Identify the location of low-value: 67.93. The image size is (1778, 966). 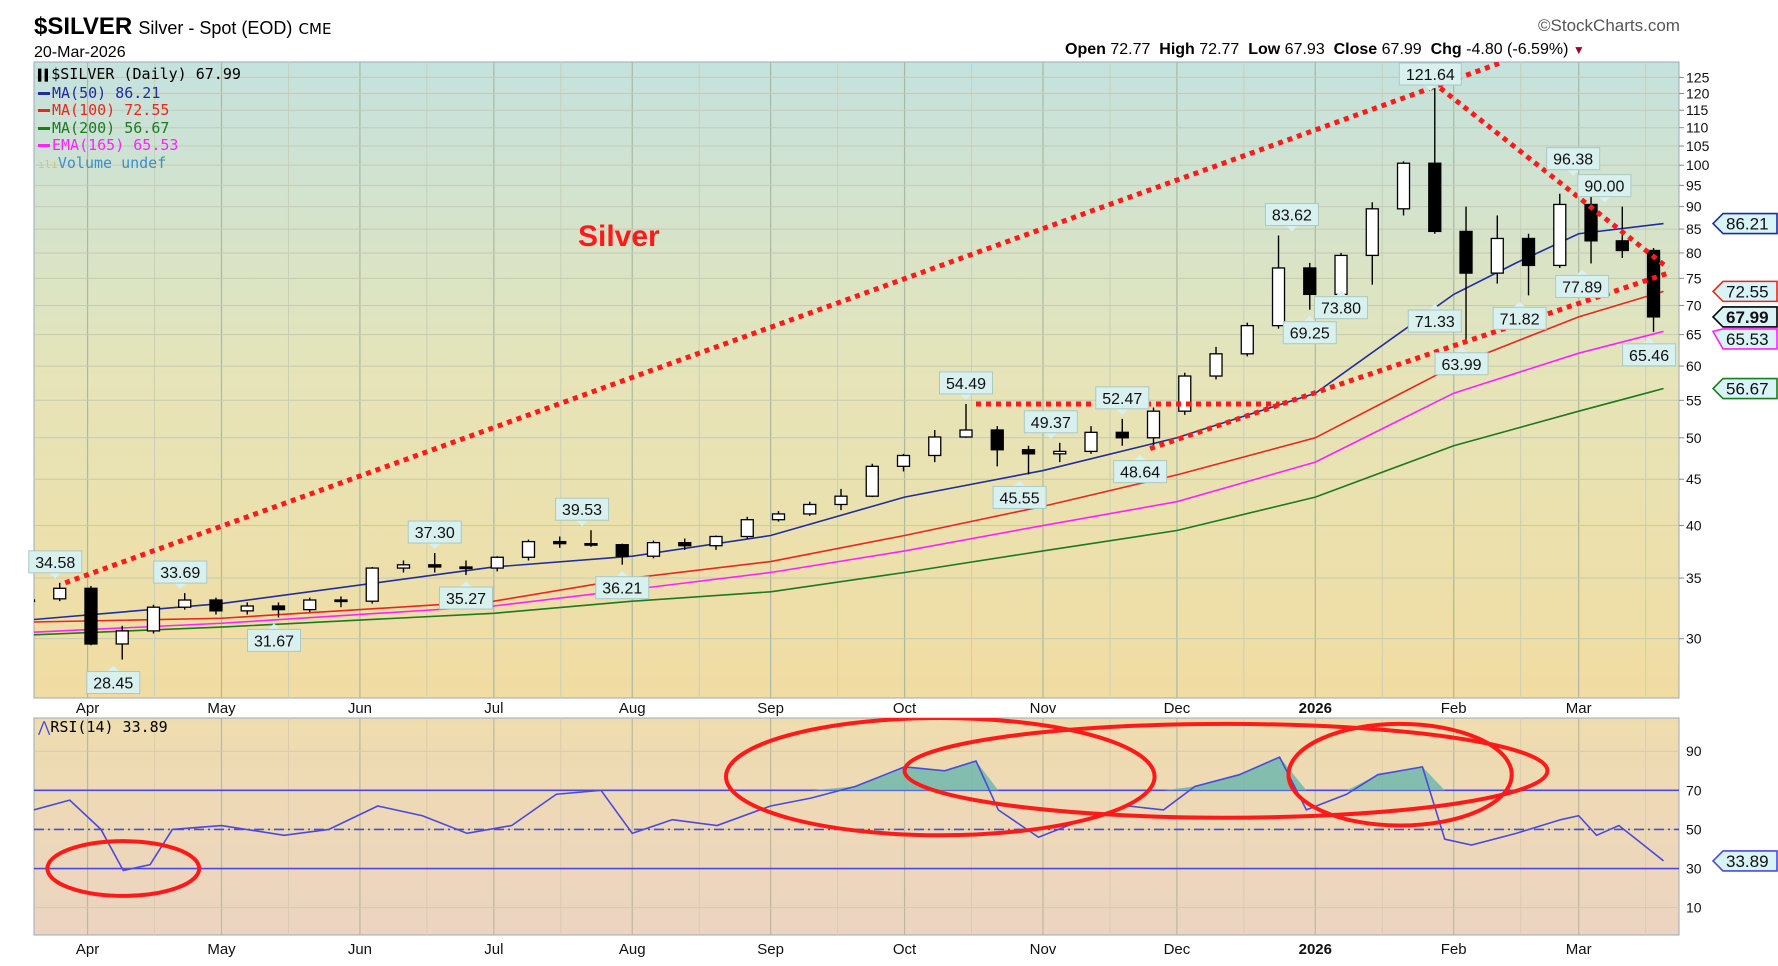
(1304, 49).